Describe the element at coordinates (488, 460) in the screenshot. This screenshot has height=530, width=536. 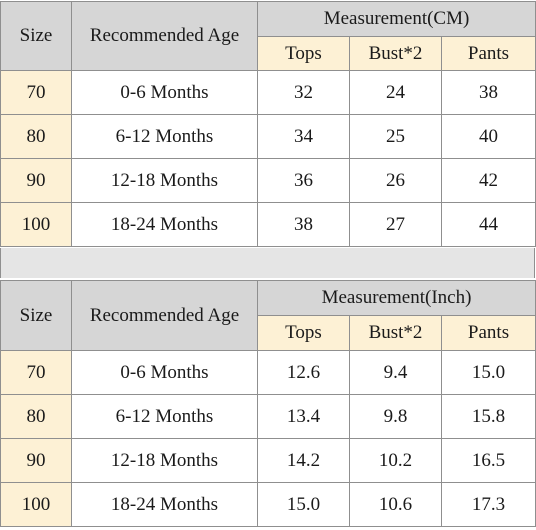
I see `pants-cell: 16.5` at that location.